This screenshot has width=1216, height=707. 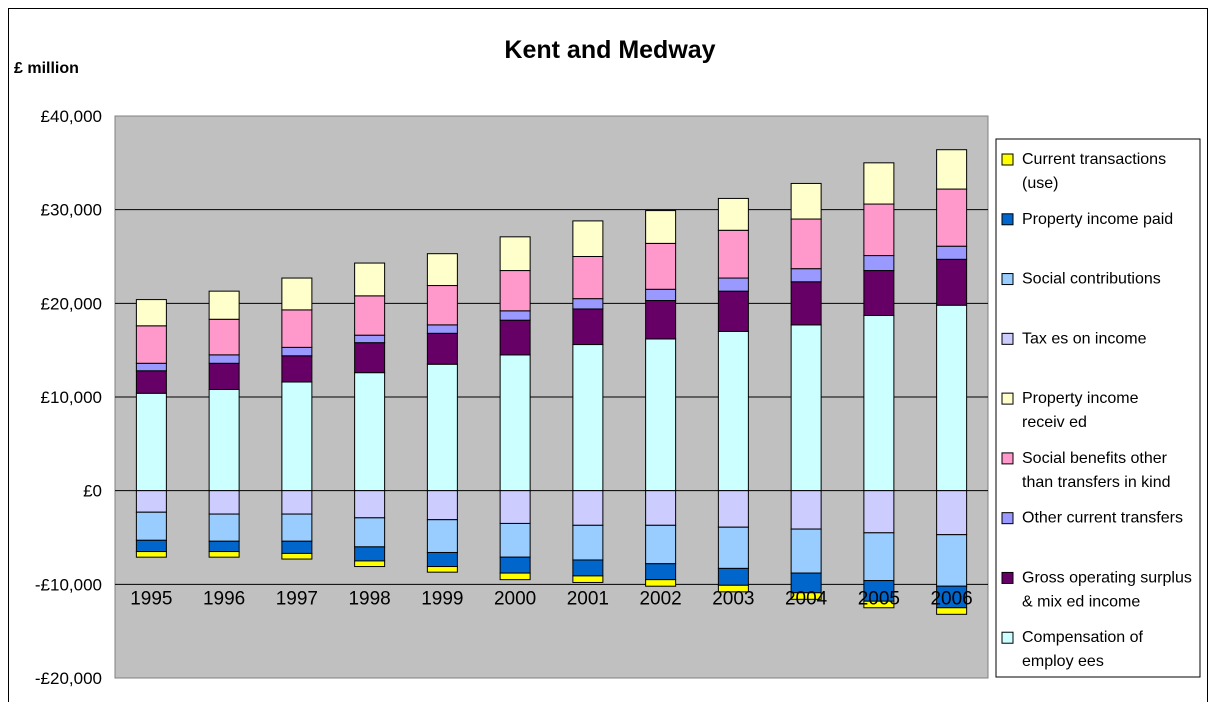 What do you see at coordinates (1091, 279) in the screenshot?
I see `legend-label: Social contributions` at bounding box center [1091, 279].